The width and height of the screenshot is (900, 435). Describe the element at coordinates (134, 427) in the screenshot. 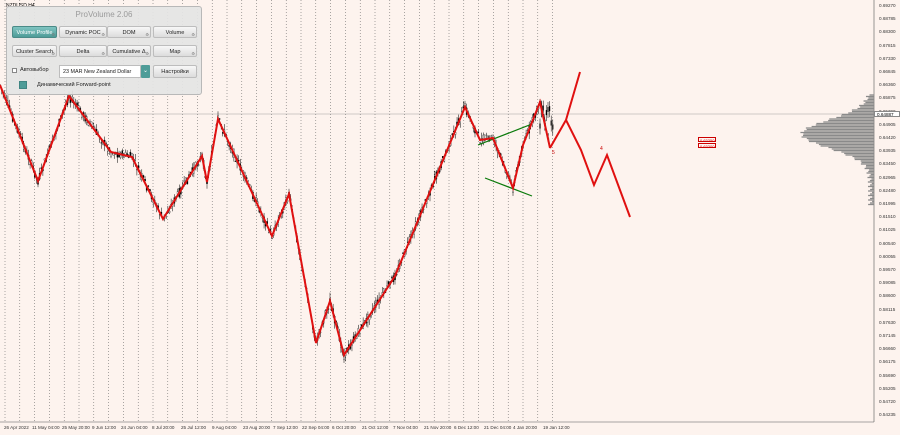

I see `date-tick-label: 24 Jun 04:00` at that location.